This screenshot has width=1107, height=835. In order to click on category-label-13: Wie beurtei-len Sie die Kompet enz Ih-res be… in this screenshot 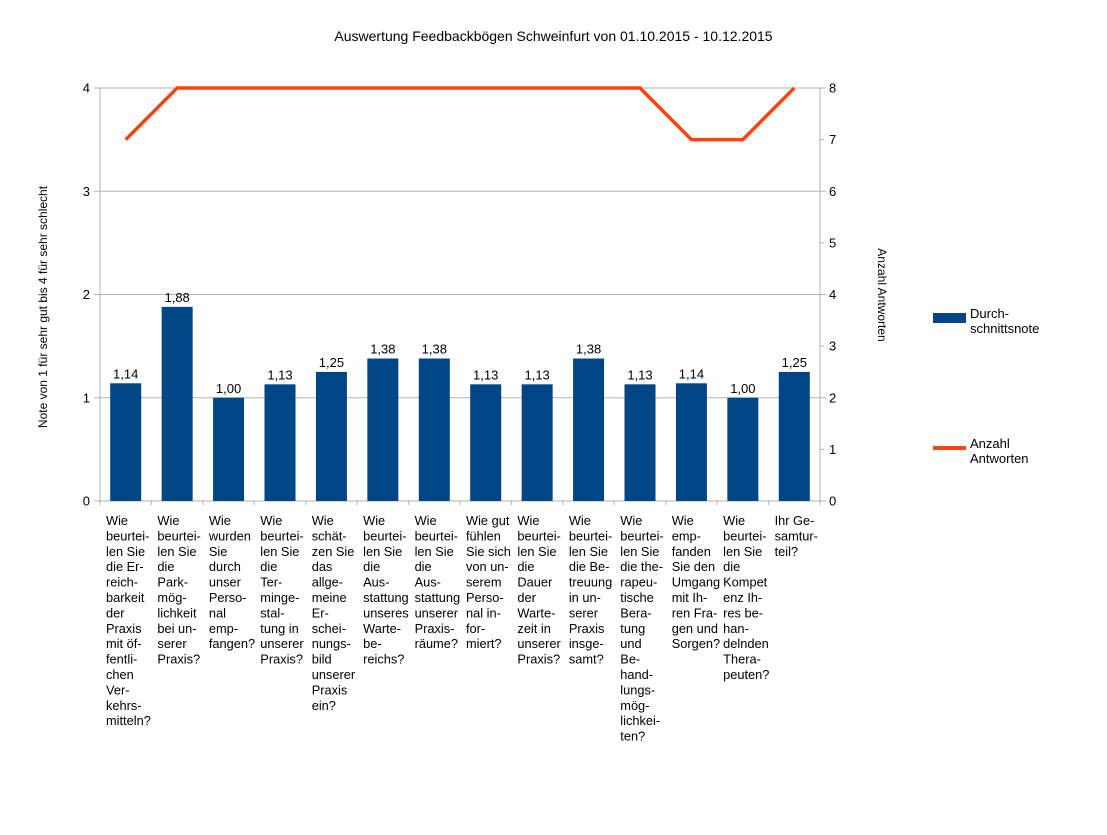, I will do `click(746, 597)`.